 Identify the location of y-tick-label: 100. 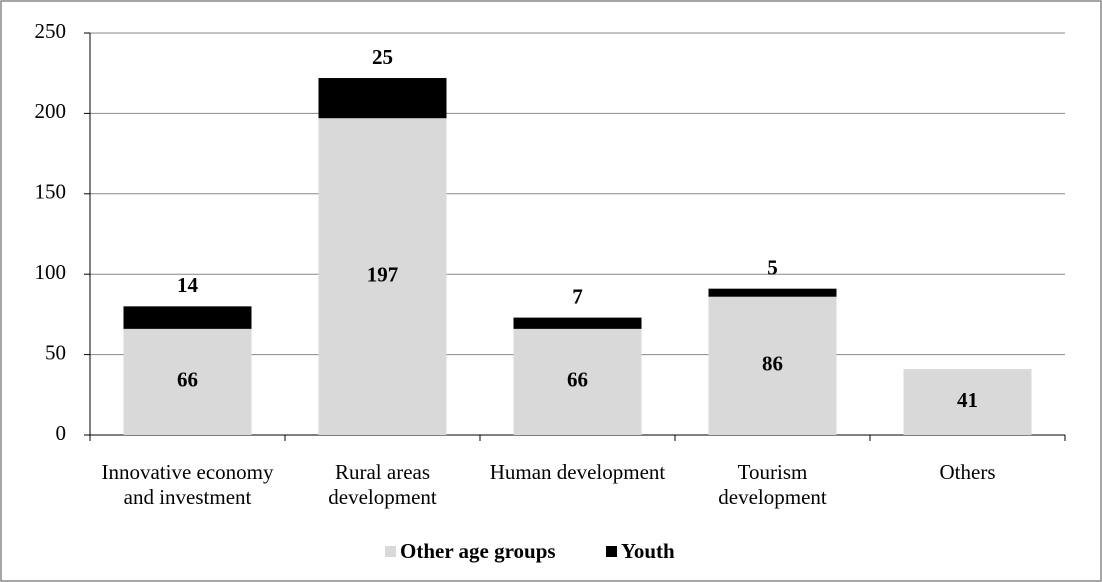
(51, 272).